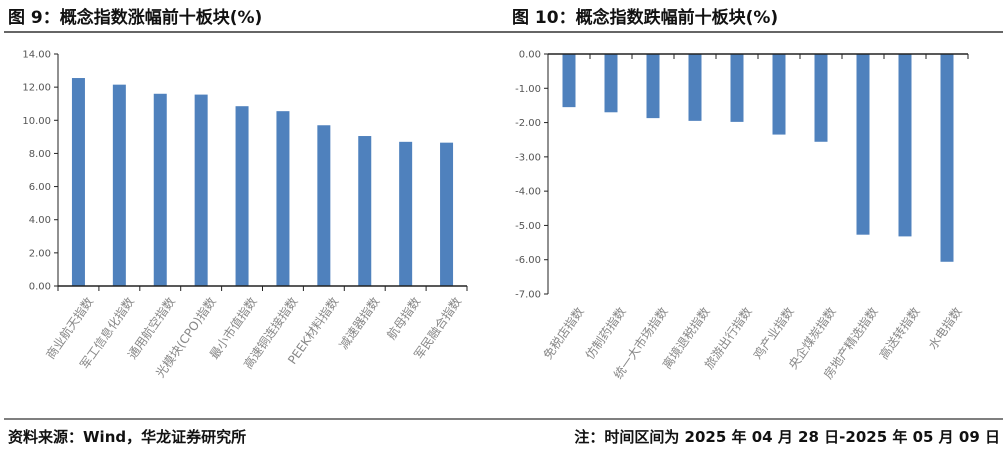  Describe the element at coordinates (528, 295) in the screenshot. I see `y-tick-label: -7.00` at that location.